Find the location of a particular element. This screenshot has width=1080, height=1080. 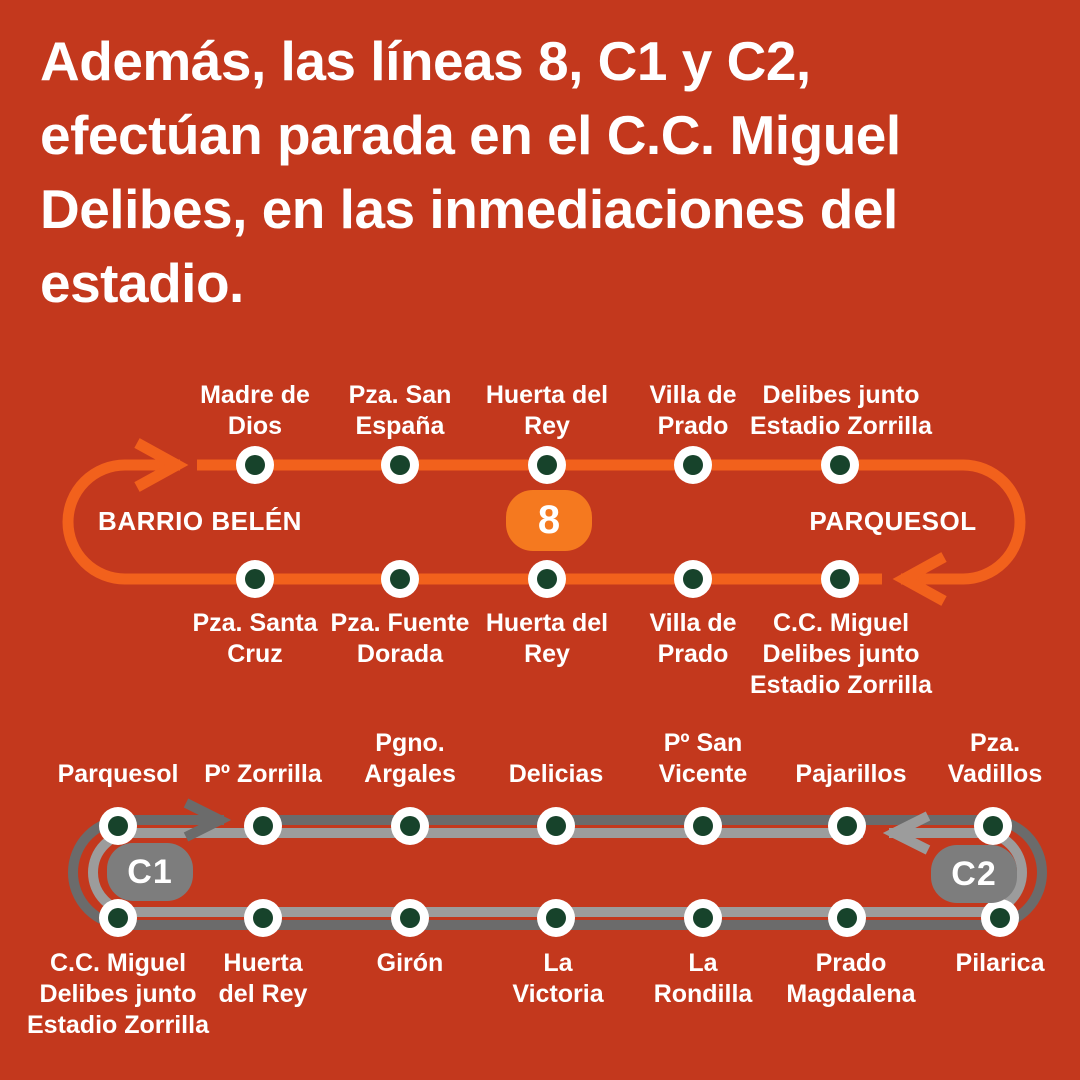

stop-label: Girón is located at coordinates (410, 963).